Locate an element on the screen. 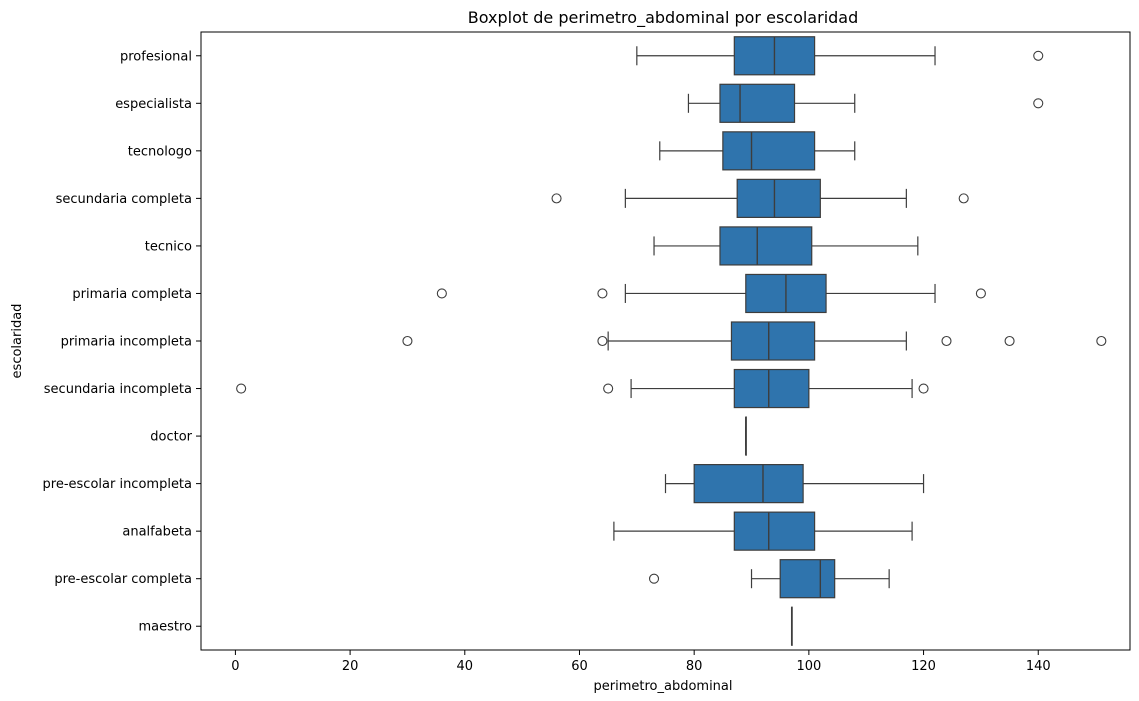 Image resolution: width=1139 pixels, height=701 pixels. y-axis-label: escolaridad is located at coordinates (17, 341).